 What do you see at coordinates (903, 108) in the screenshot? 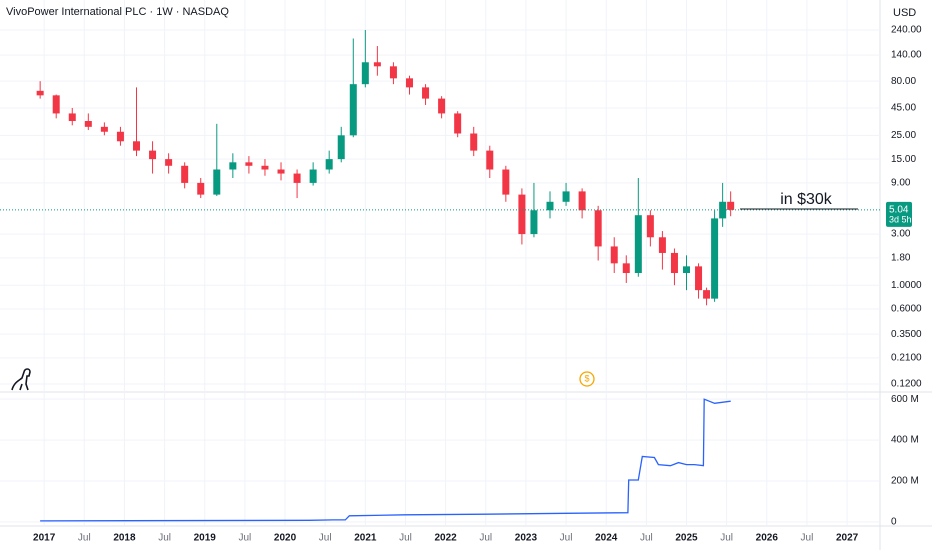
I see `y-tick-label: 45.00` at bounding box center [903, 108].